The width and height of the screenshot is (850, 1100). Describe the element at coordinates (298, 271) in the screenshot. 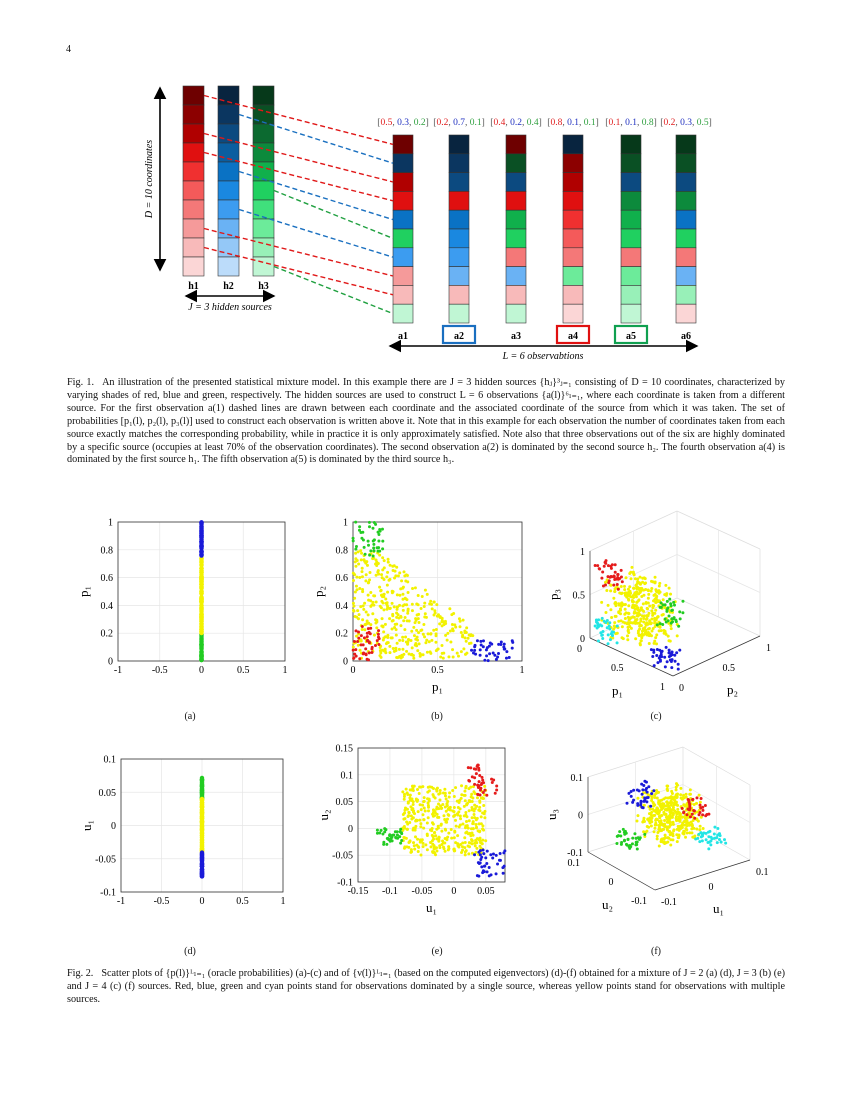

I see `dashed-link-line` at that location.